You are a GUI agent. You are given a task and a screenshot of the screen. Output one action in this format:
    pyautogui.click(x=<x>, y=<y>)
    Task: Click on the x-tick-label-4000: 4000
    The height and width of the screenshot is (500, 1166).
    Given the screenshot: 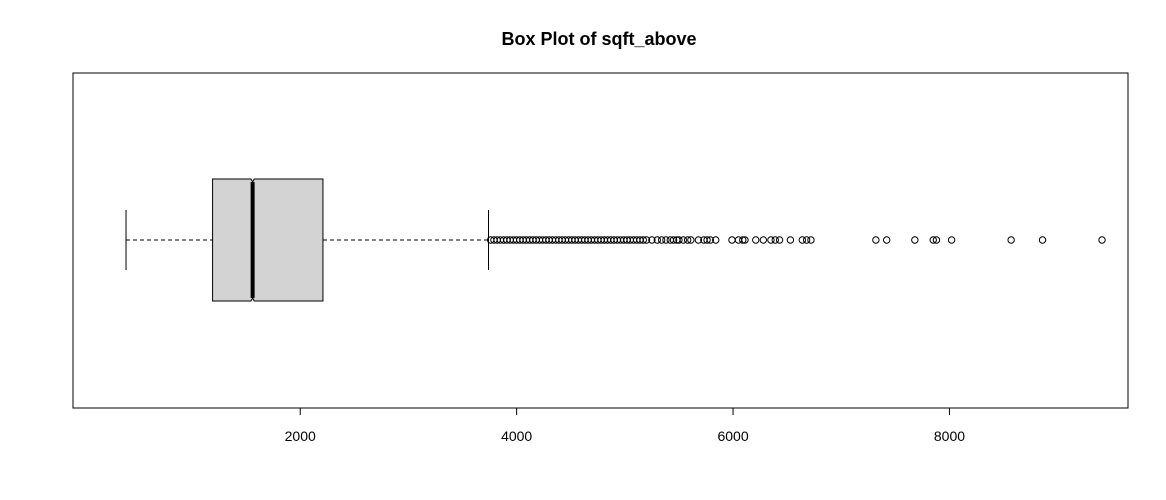 What is the action you would take?
    pyautogui.click(x=516, y=436)
    